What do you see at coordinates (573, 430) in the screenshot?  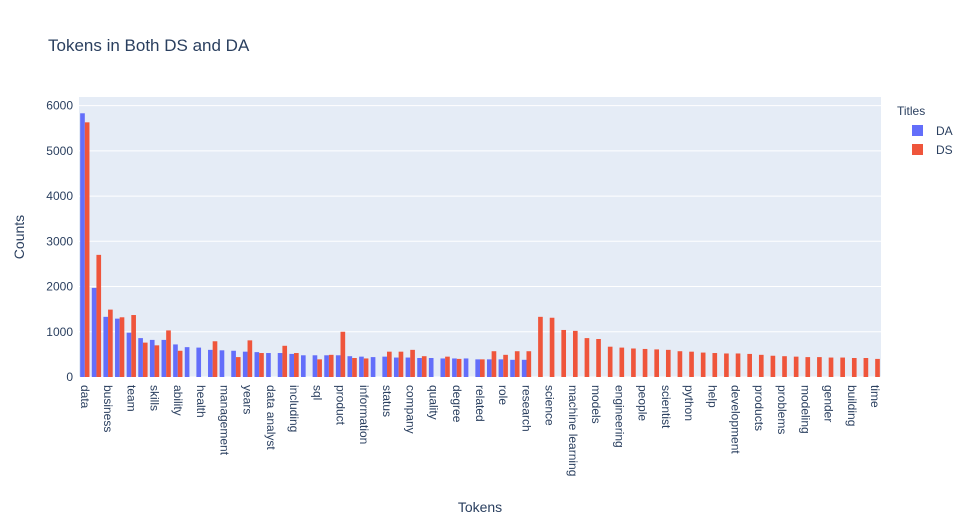 I see `x-tick-label: machine learning` at bounding box center [573, 430].